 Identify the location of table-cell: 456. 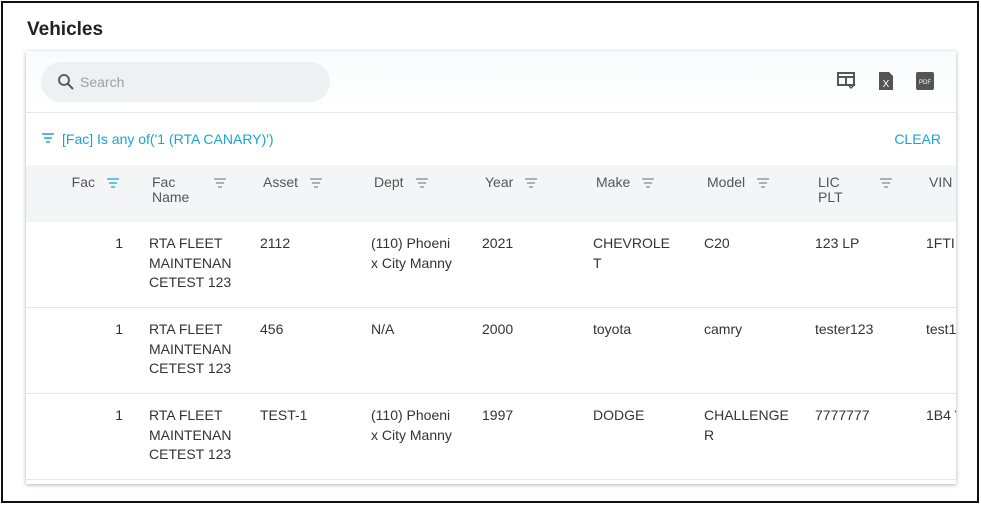
(272, 329).